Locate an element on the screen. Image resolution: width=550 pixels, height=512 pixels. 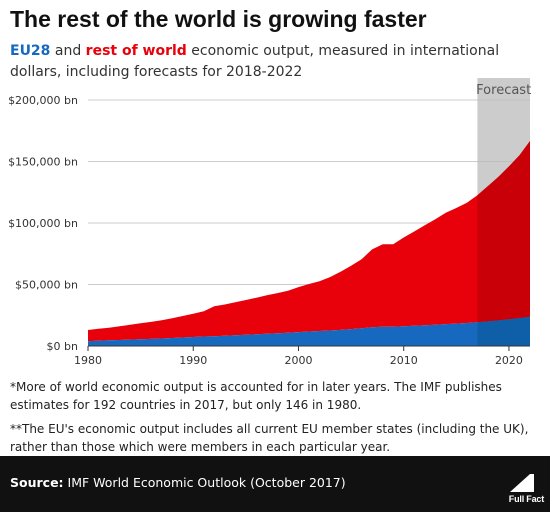
forecast-label: Forecast is located at coordinates (503, 90).